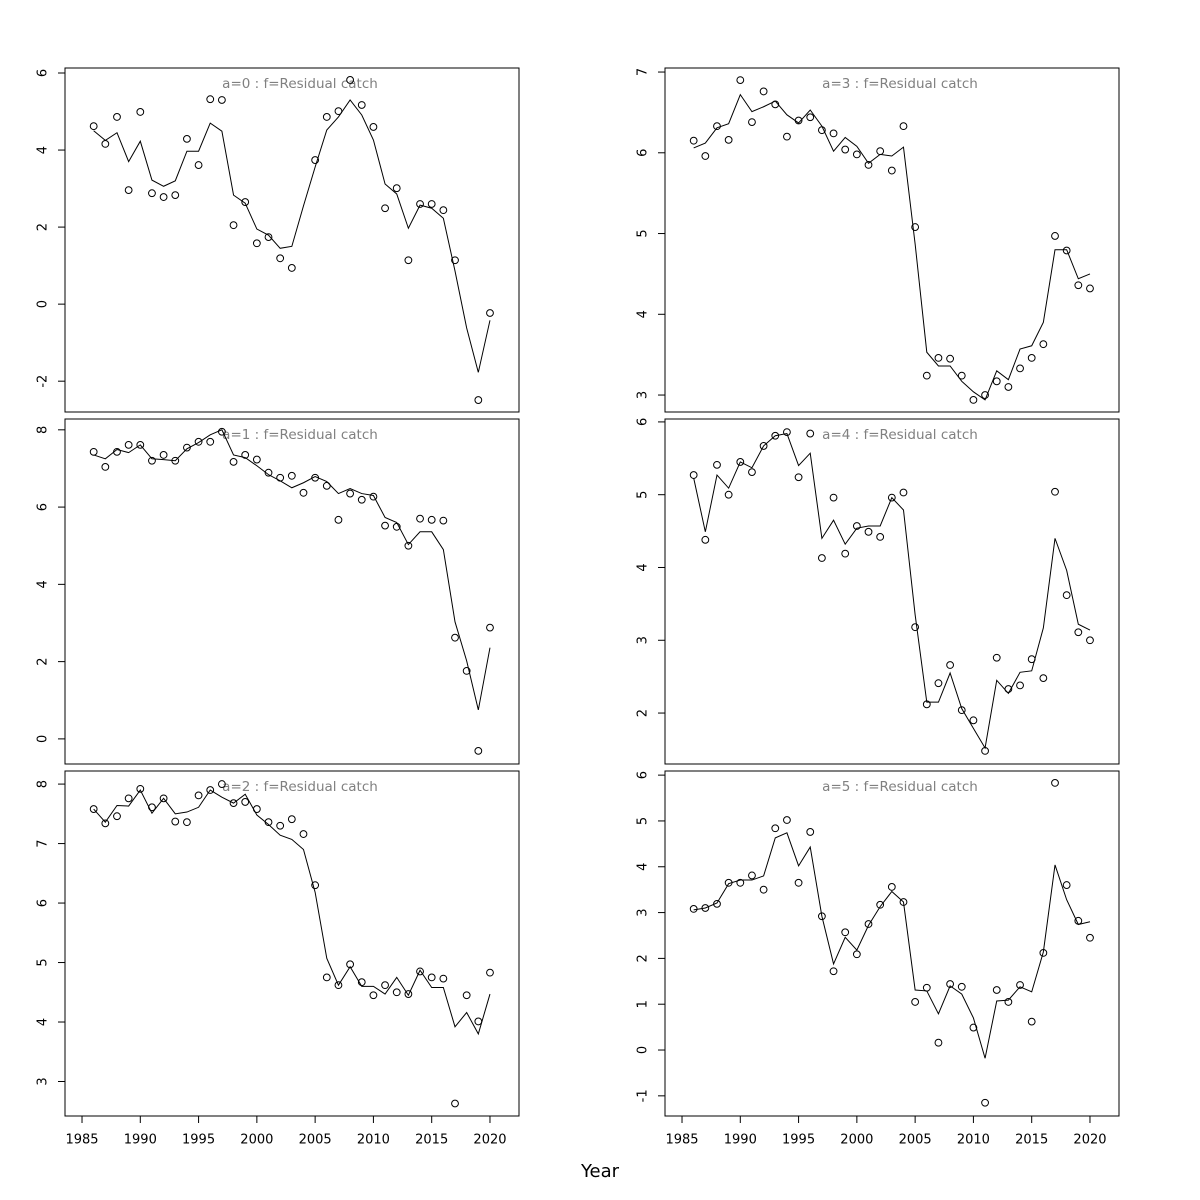 The height and width of the screenshot is (1200, 1200). Describe the element at coordinates (643, 233) in the screenshot. I see `y-tick-label: 5` at that location.